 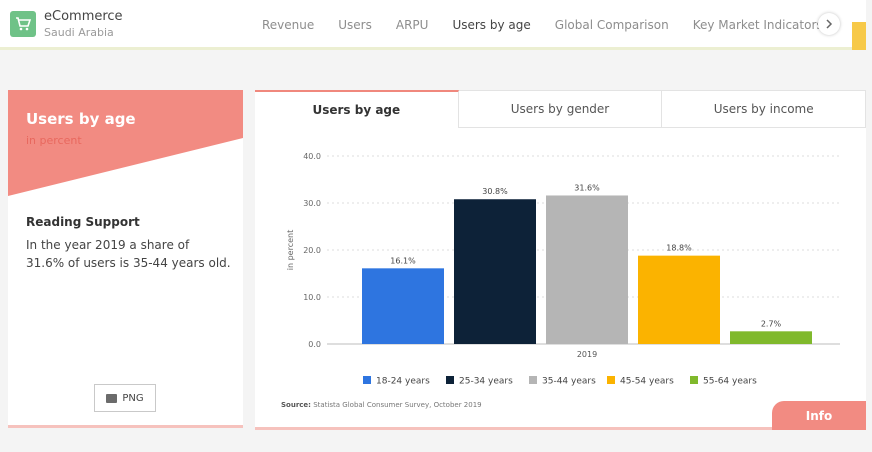 I want to click on nav-users: Users, so click(x=355, y=25).